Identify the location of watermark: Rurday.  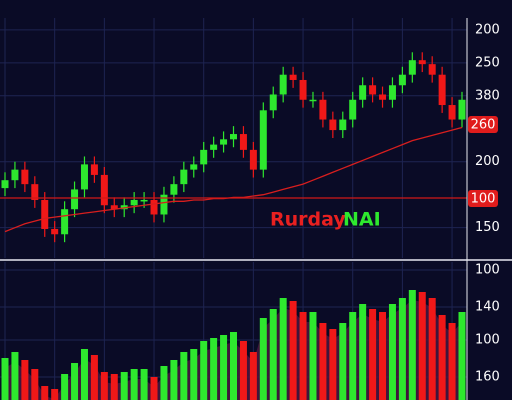
(308, 220).